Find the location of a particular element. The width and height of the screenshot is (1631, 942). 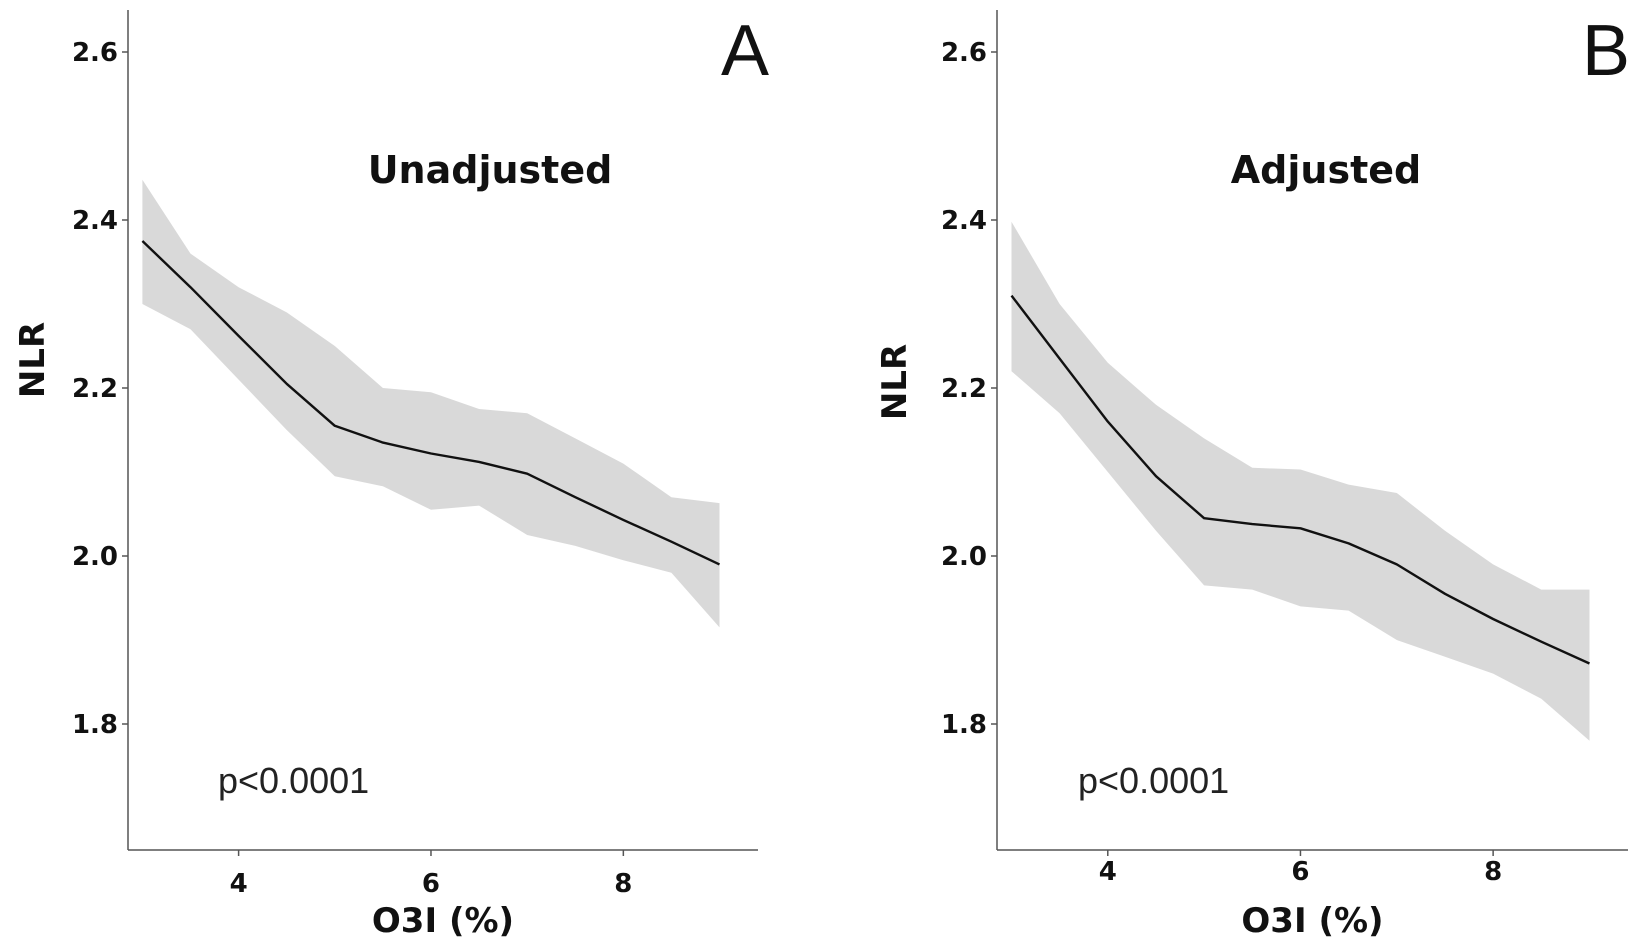

panel-letter: B is located at coordinates (1606, 51).